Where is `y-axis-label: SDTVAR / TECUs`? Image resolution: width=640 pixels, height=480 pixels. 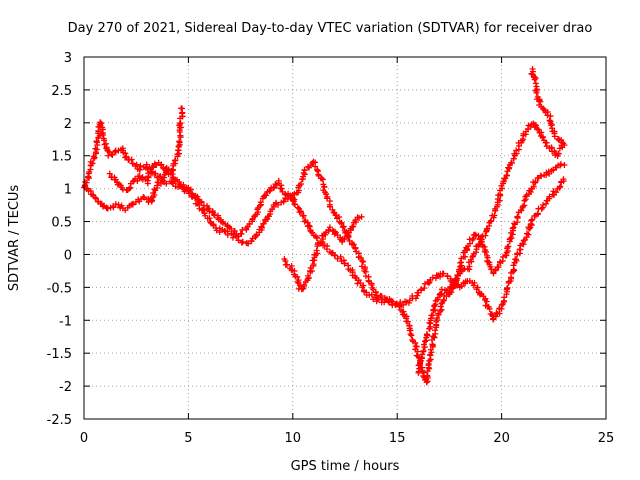 y-axis-label: SDTVAR / TECUs is located at coordinates (14, 238).